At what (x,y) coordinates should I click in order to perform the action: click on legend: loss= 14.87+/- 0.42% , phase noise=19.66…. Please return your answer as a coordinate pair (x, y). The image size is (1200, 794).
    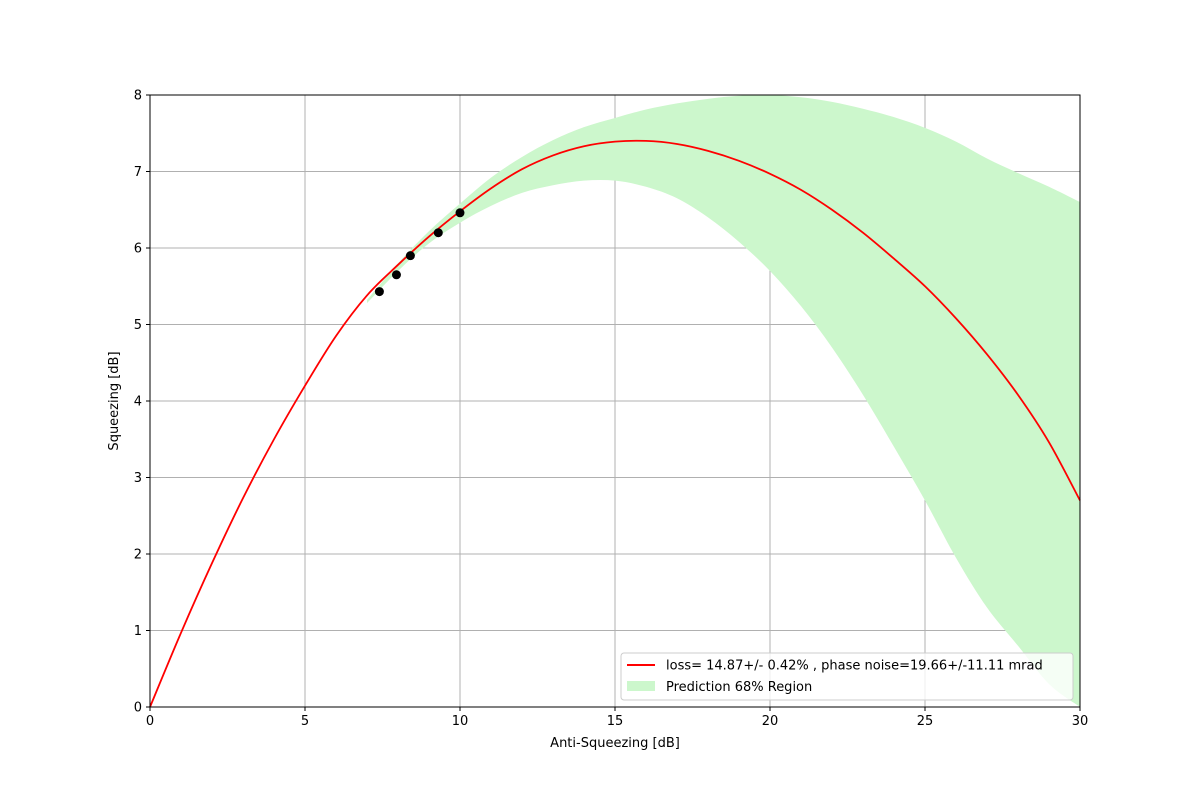
    Looking at the image, I should click on (847, 676).